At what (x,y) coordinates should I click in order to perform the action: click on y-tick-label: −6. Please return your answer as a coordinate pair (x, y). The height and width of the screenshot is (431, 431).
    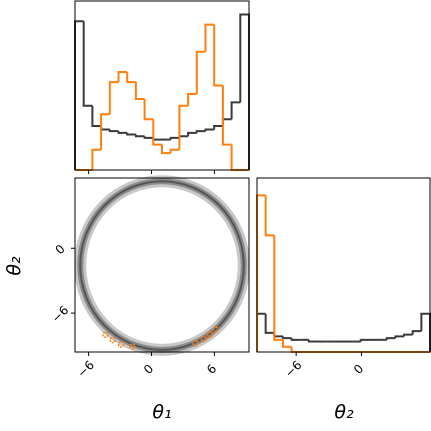
    Looking at the image, I should click on (60, 314).